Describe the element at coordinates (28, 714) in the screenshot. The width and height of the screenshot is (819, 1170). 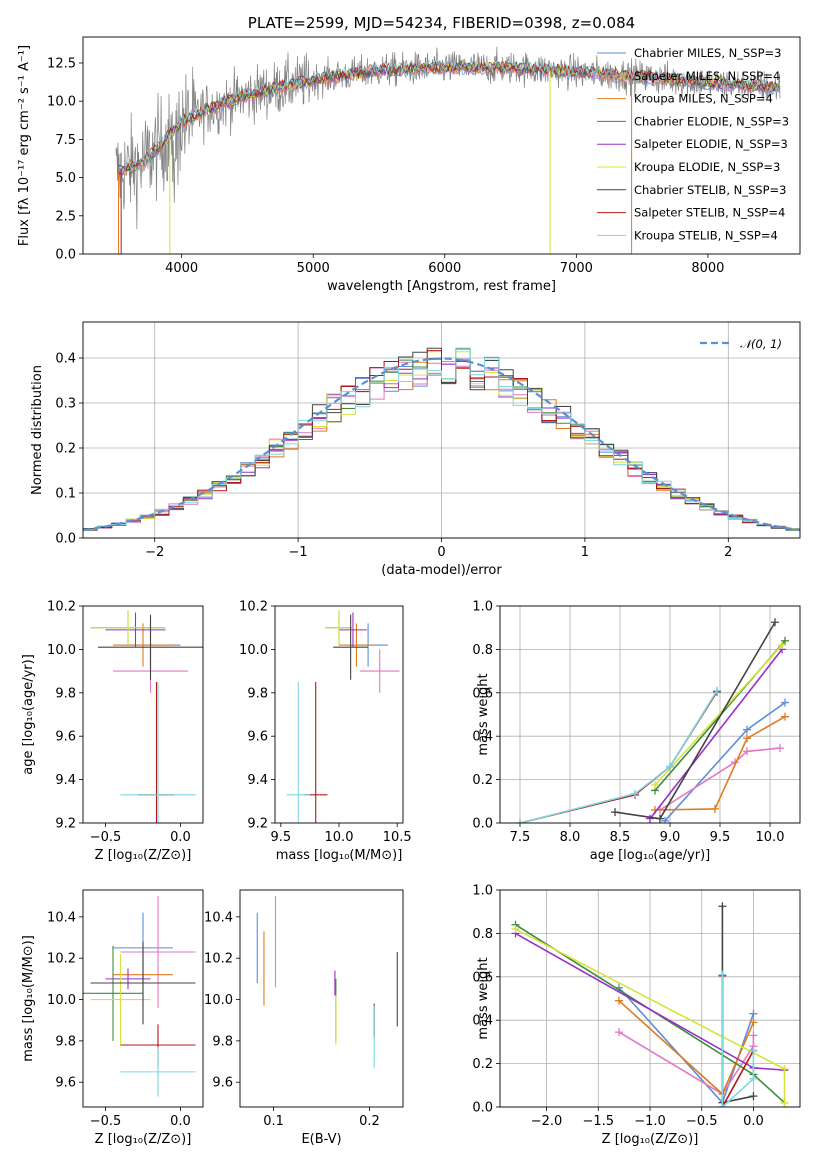
I see `y-axis-label: age [log₁₀(age/yr)]` at that location.